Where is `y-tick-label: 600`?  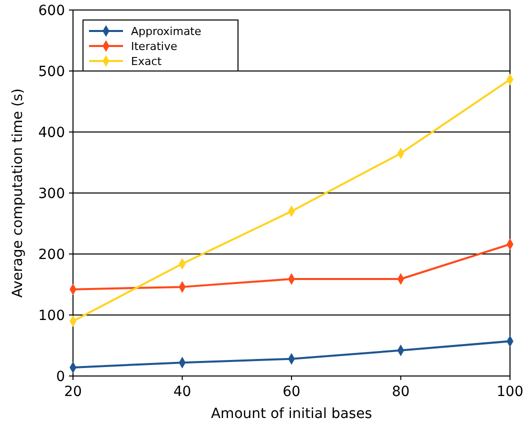
y-tick-label: 600 is located at coordinates (51, 10).